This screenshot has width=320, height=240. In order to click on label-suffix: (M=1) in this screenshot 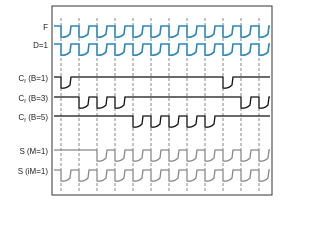, I will do `click(37, 151)`.